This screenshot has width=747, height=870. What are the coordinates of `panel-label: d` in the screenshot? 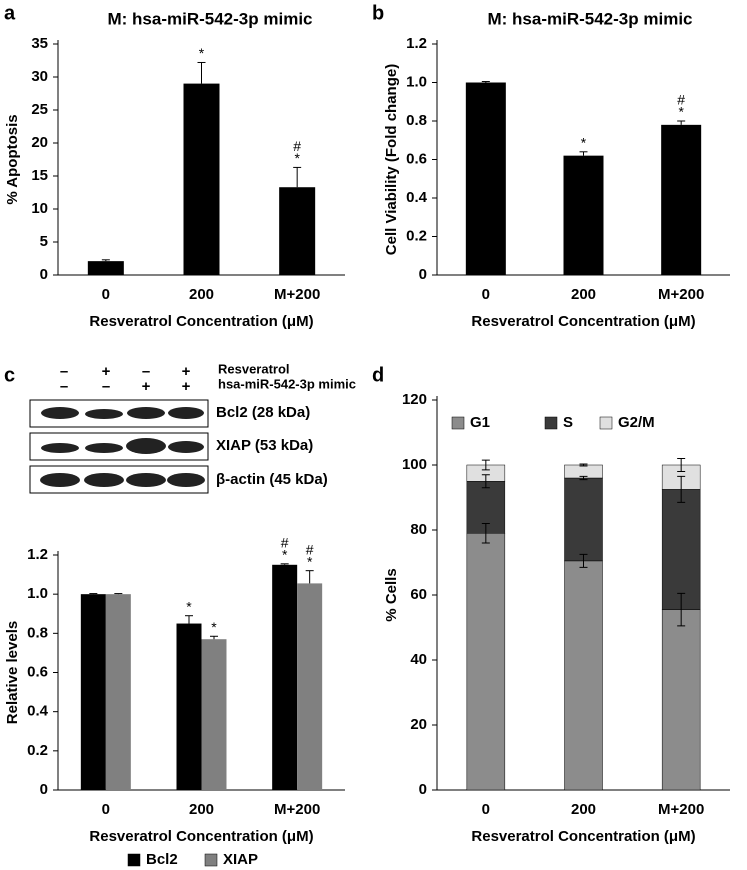 It's located at (378, 375).